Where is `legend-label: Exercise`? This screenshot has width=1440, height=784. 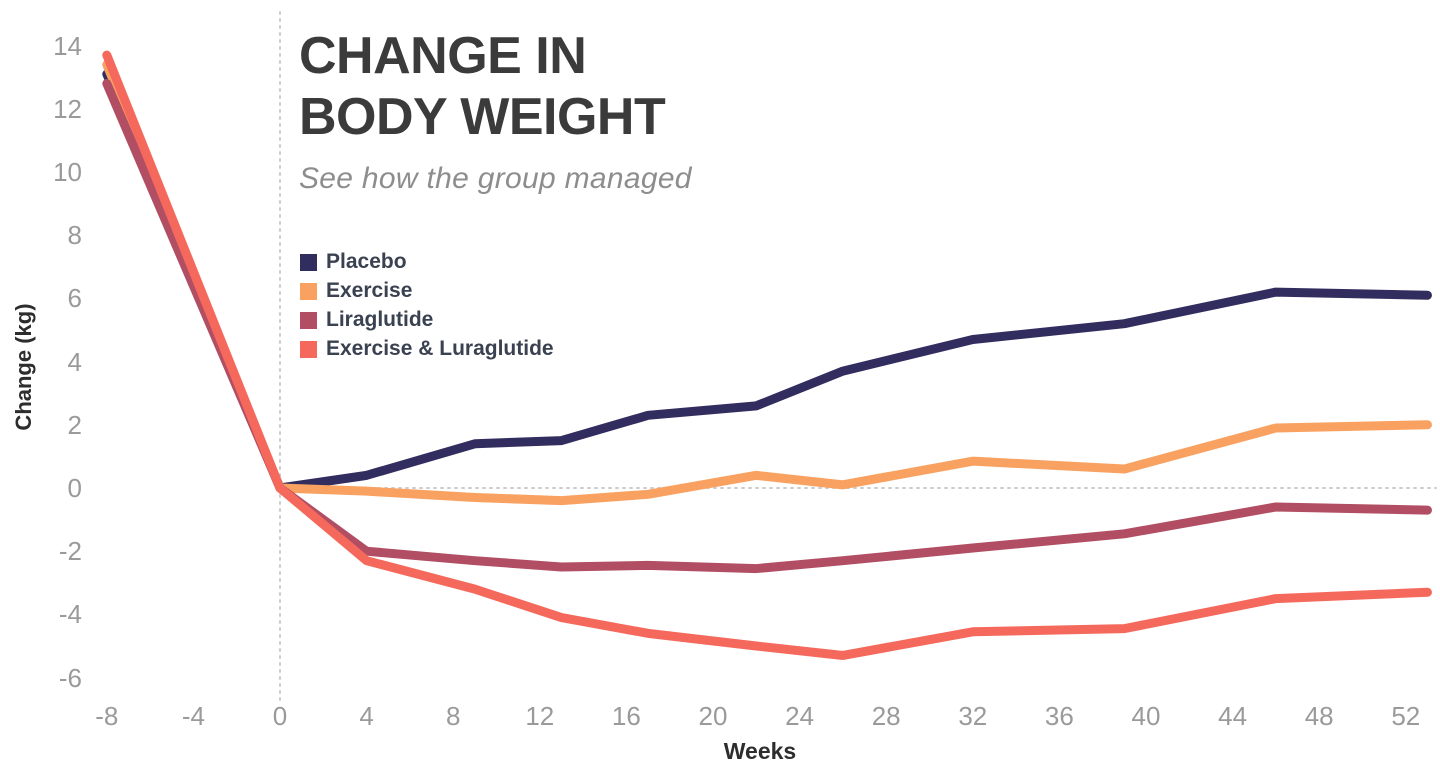 legend-label: Exercise is located at coordinates (369, 290).